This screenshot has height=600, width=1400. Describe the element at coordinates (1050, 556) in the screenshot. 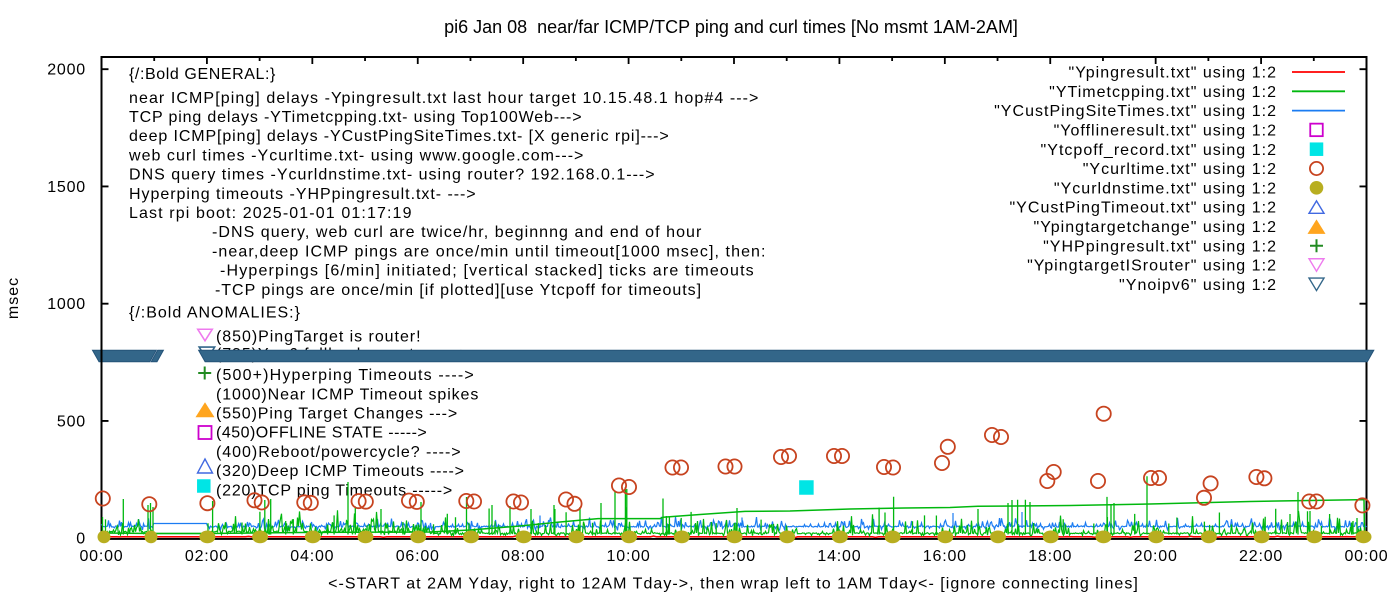

I see `svg-text: 18:00` at that location.